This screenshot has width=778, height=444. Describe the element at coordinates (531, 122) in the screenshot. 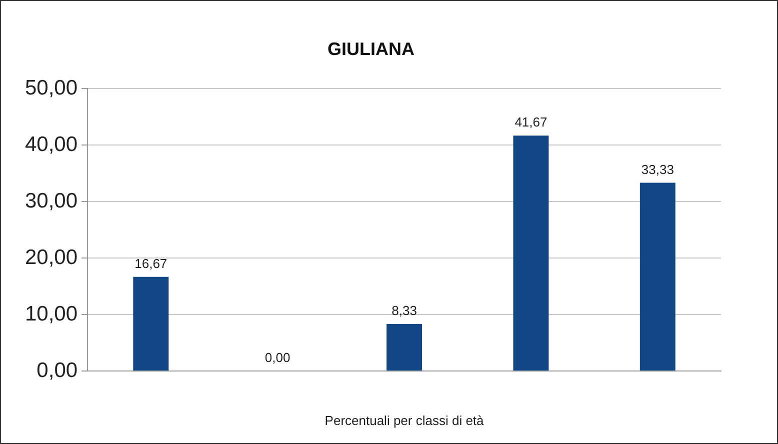

I see `data-label: 41,67` at that location.